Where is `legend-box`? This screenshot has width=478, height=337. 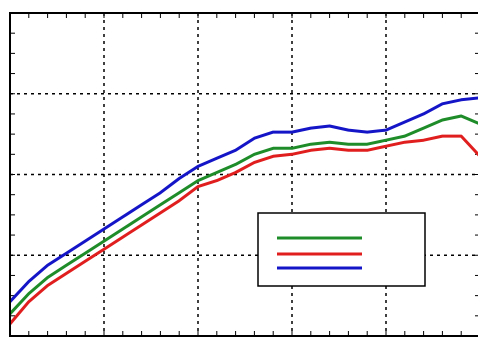
legend-box is located at coordinates (341, 249).